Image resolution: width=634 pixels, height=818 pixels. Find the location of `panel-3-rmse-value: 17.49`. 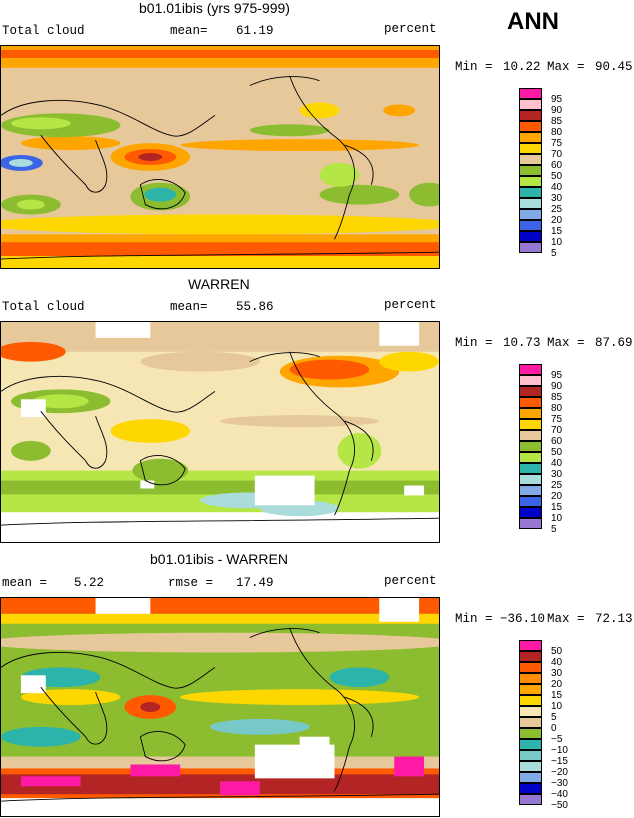

panel-3-rmse-value: 17.49 is located at coordinates (255, 583).